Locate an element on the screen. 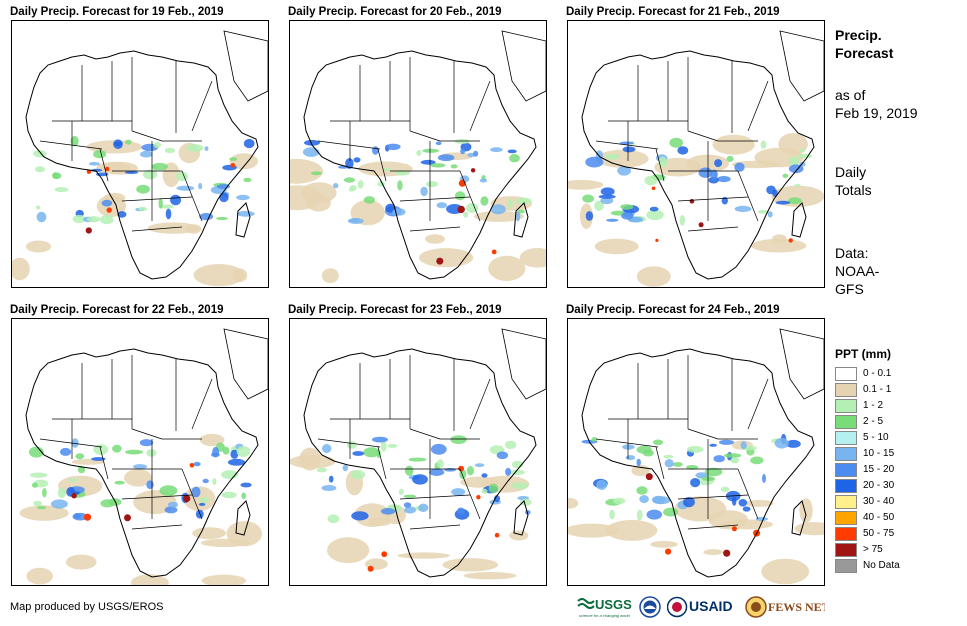 This screenshot has width=967, height=626. sidebar-data-3: GFS is located at coordinates (849, 289).